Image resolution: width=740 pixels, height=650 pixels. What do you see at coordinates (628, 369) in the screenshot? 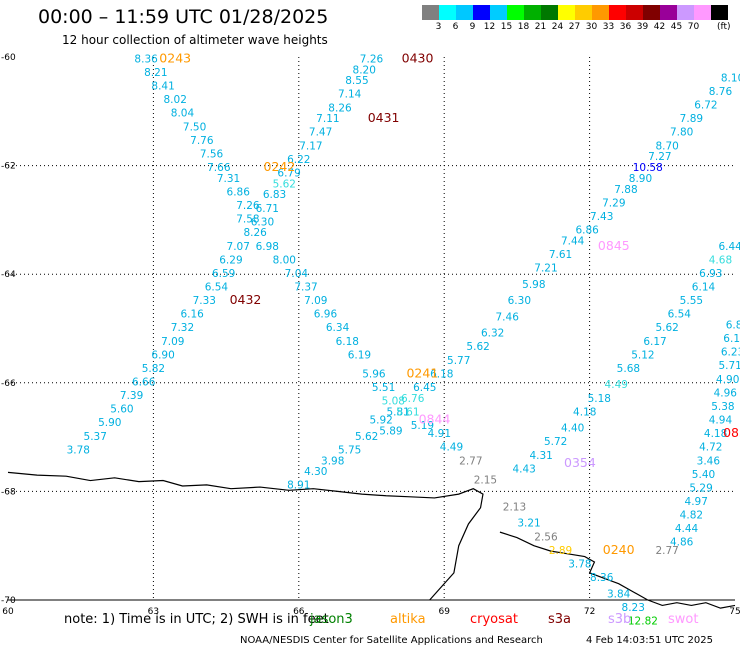
I see `wave-height-value: 5.68` at bounding box center [628, 369].